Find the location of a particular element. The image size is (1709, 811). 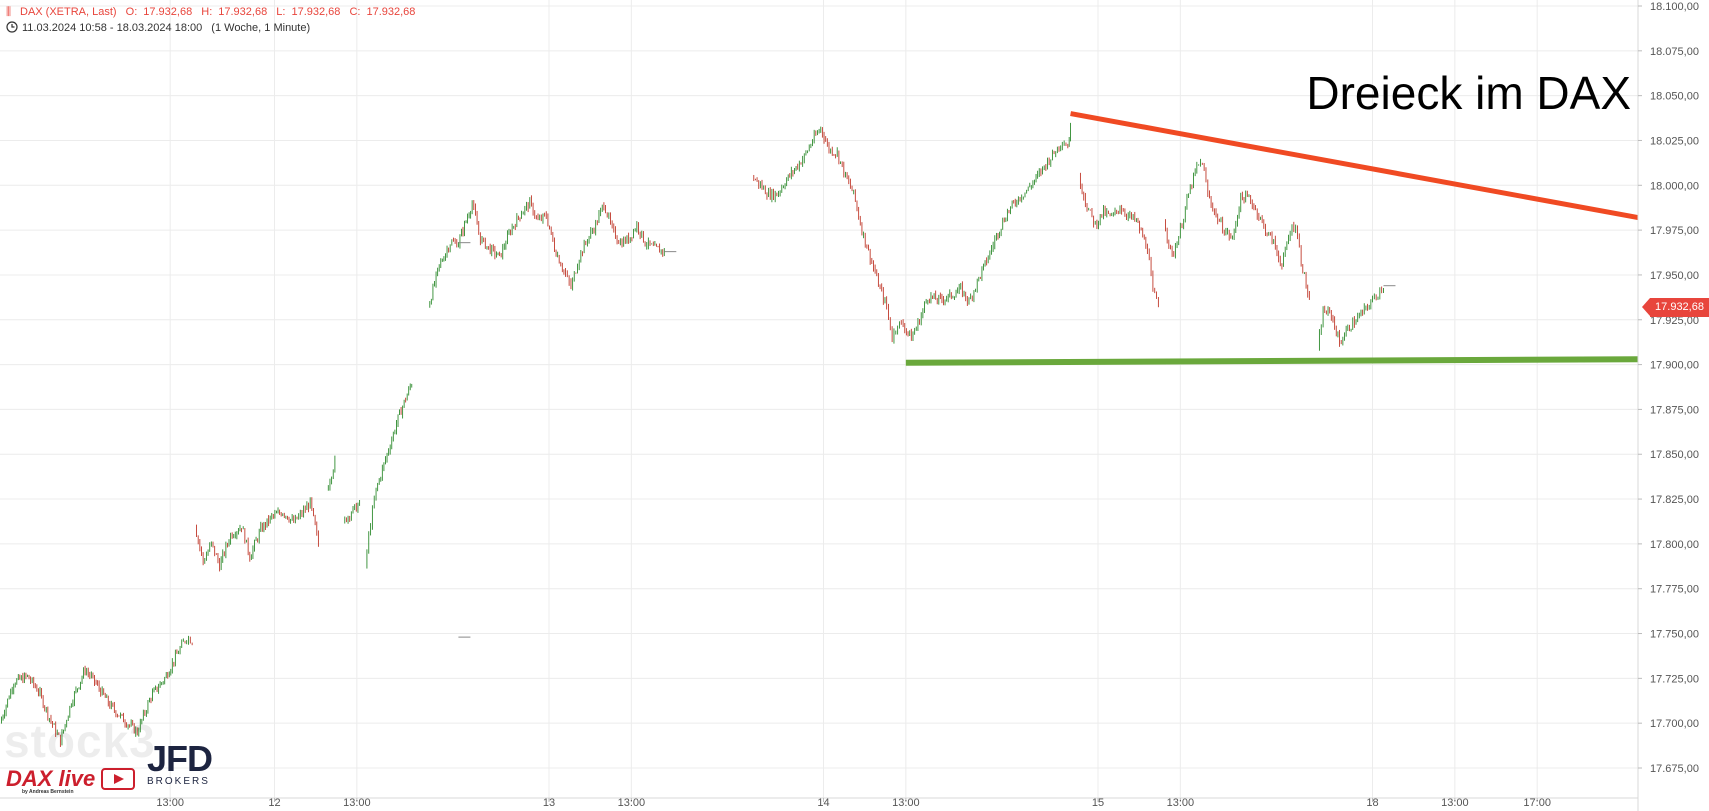

y-tick-label: 17.975,00 is located at coordinates (1674, 231).